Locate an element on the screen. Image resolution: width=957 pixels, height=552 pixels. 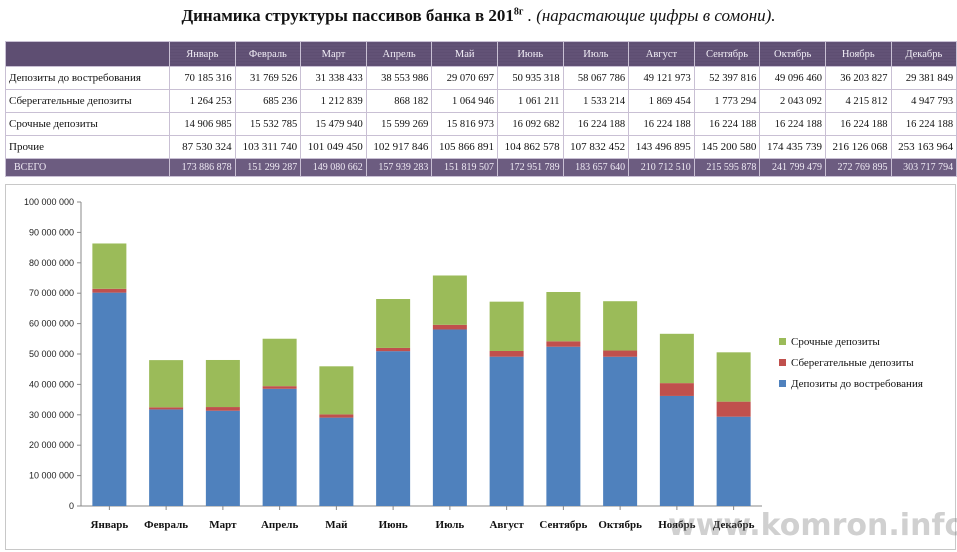
table-cell: 52 397 816 is located at coordinates (727, 78).